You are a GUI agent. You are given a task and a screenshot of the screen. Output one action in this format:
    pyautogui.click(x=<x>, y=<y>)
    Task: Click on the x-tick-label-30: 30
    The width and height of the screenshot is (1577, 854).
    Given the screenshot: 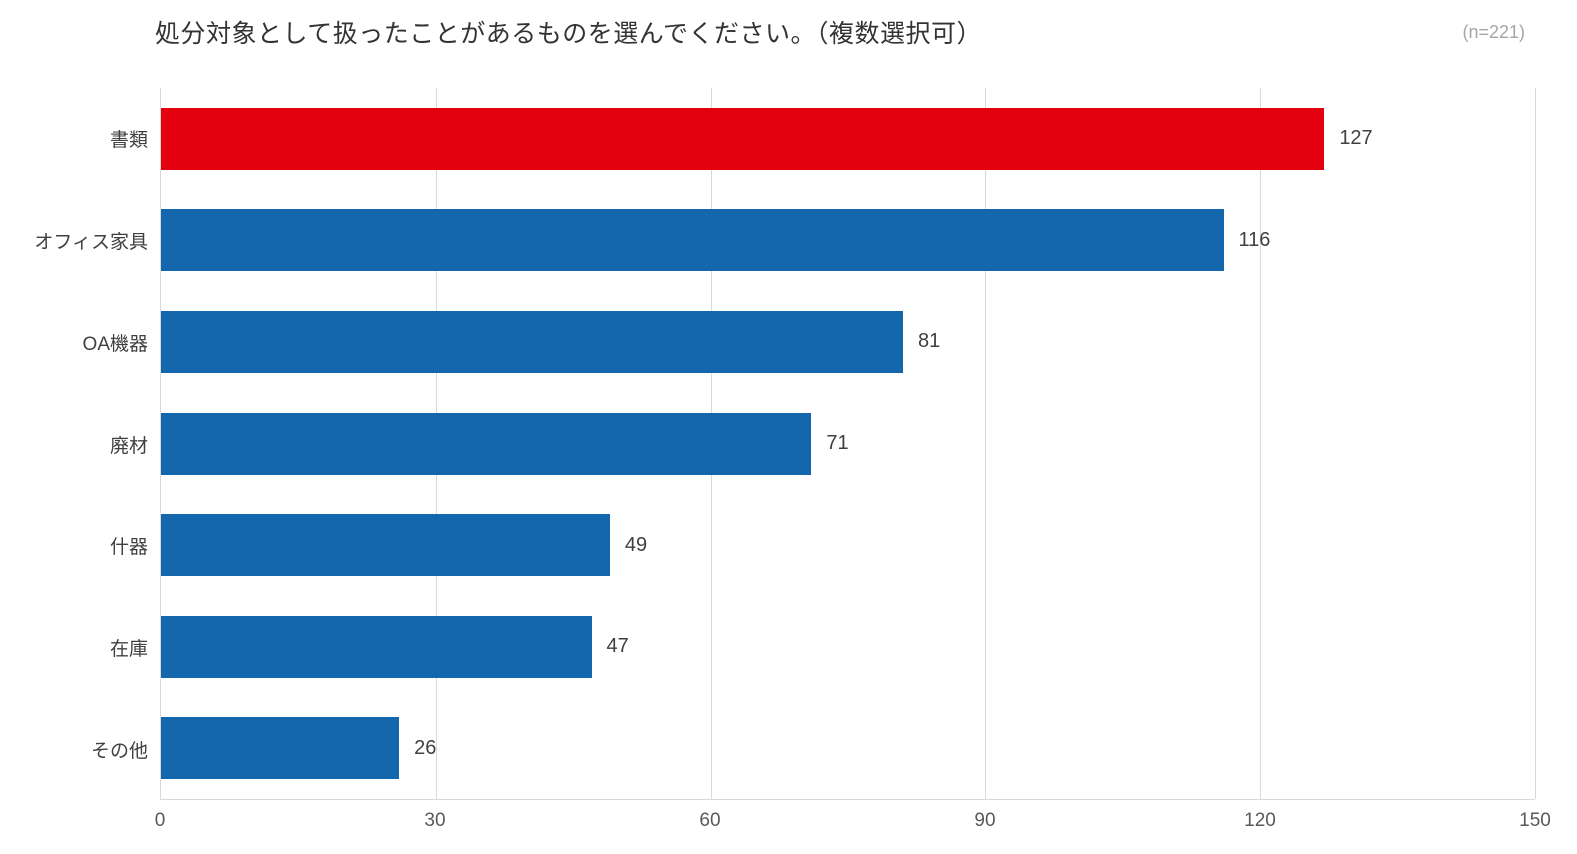 What is the action you would take?
    pyautogui.click(x=435, y=820)
    